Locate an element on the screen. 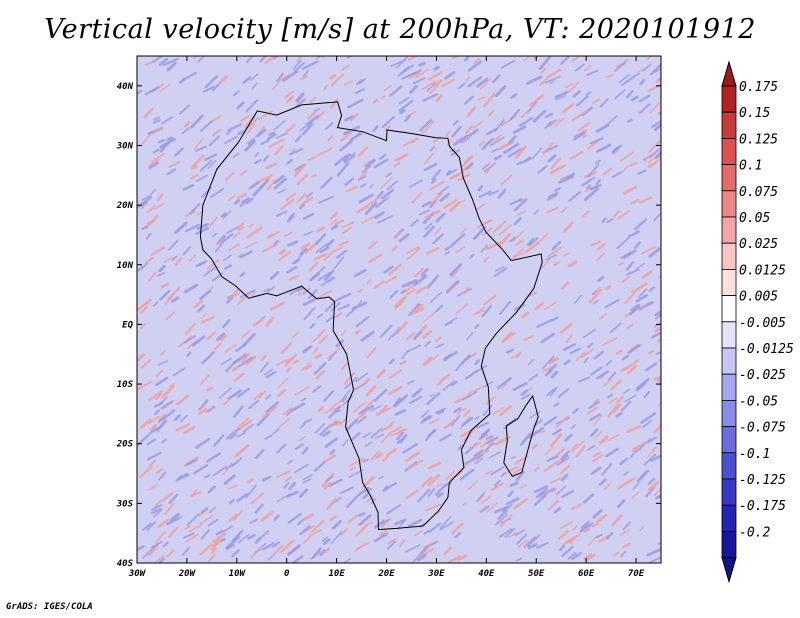 Image resolution: width=800 pixels, height=618 pixels. colorbar-box is located at coordinates (729, 335).